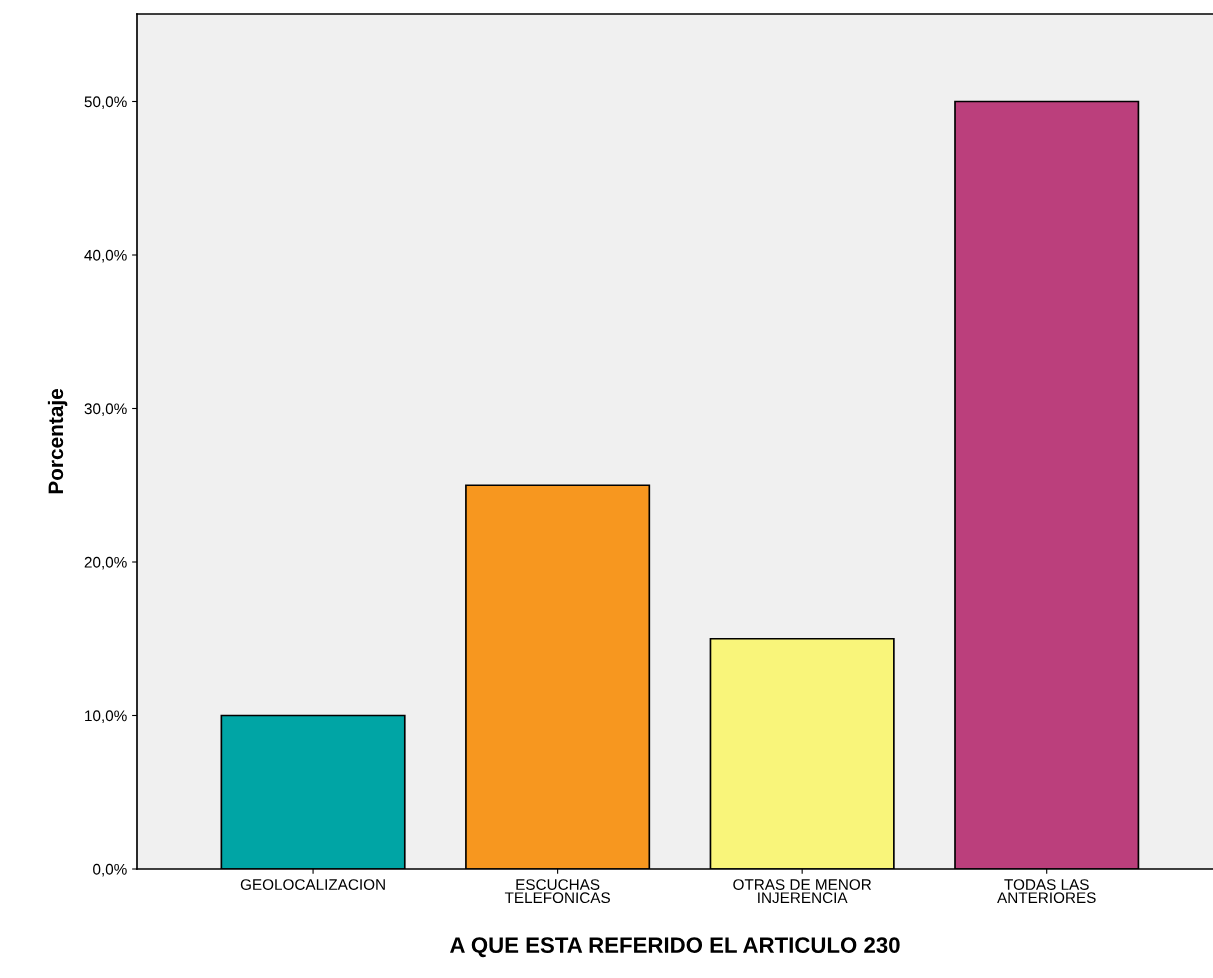  I want to click on y-tick-label: 20,0%, so click(105, 563).